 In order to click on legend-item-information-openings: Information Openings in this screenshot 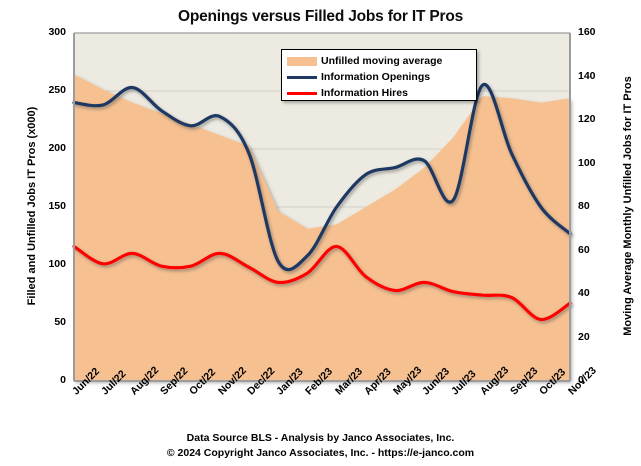, I will do `click(379, 77)`.